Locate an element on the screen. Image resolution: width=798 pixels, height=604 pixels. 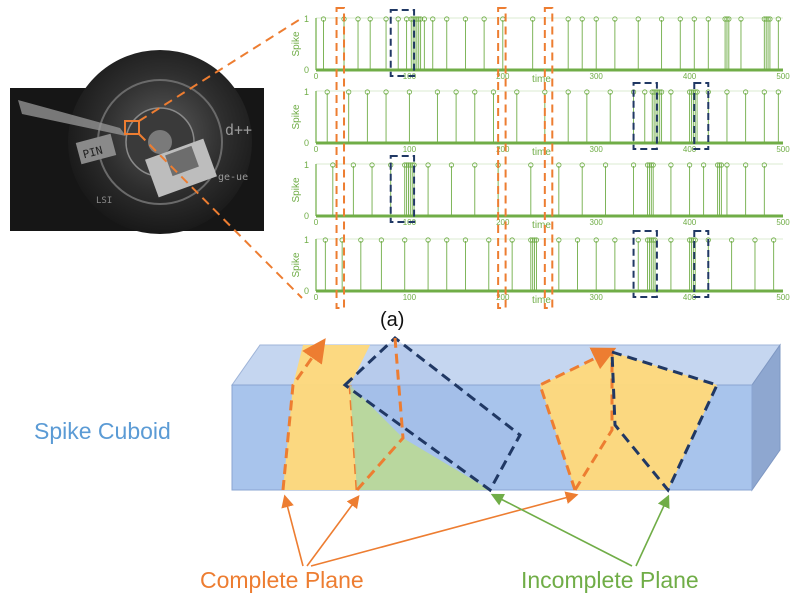
x-tick-label: 400 is located at coordinates (690, 149).